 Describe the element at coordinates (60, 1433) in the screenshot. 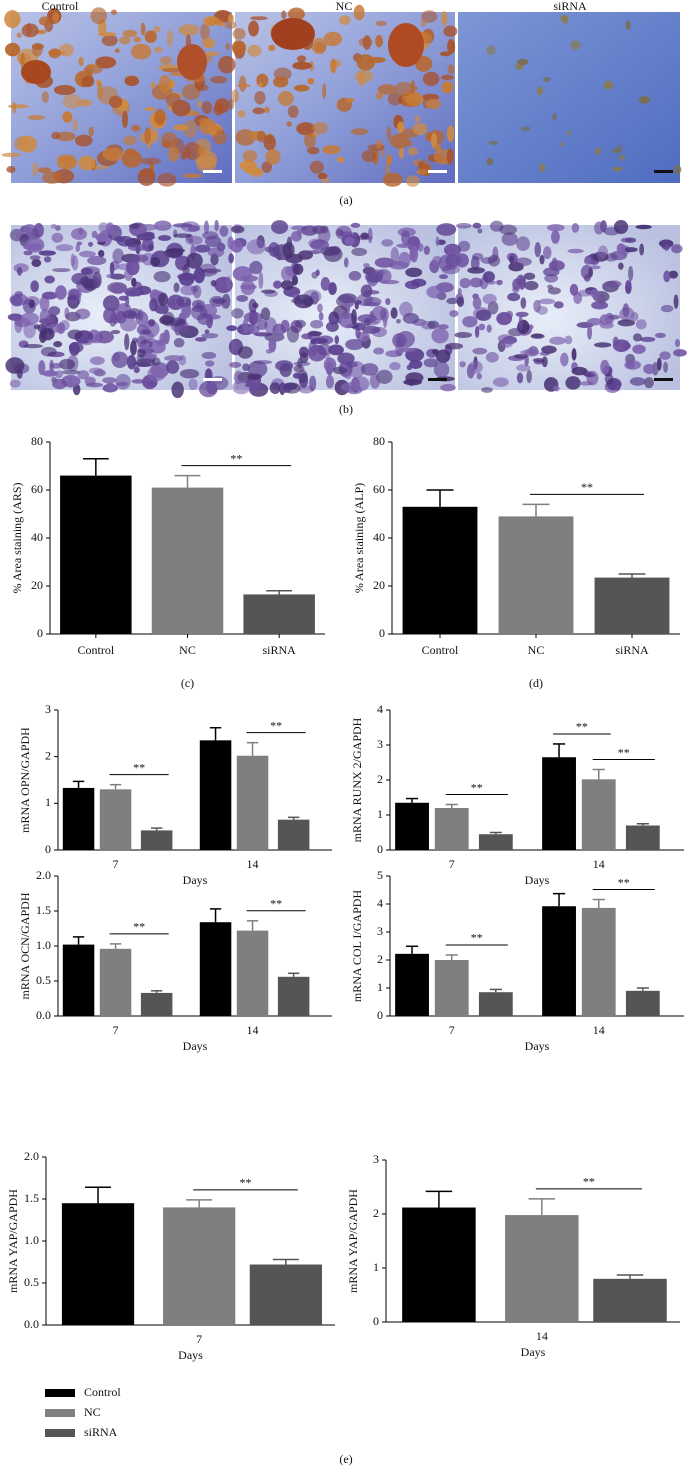

I see `legend-swatch` at that location.